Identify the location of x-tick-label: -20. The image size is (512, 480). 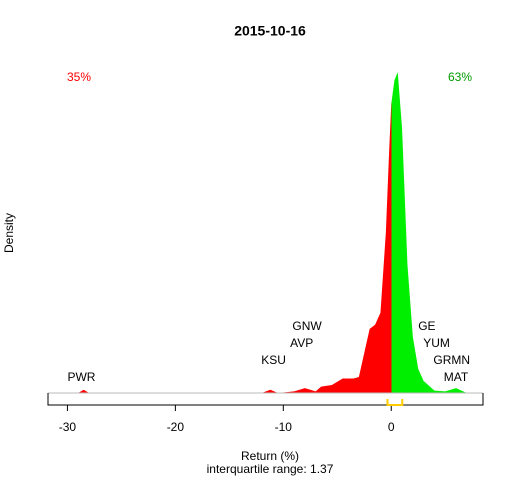
(176, 427).